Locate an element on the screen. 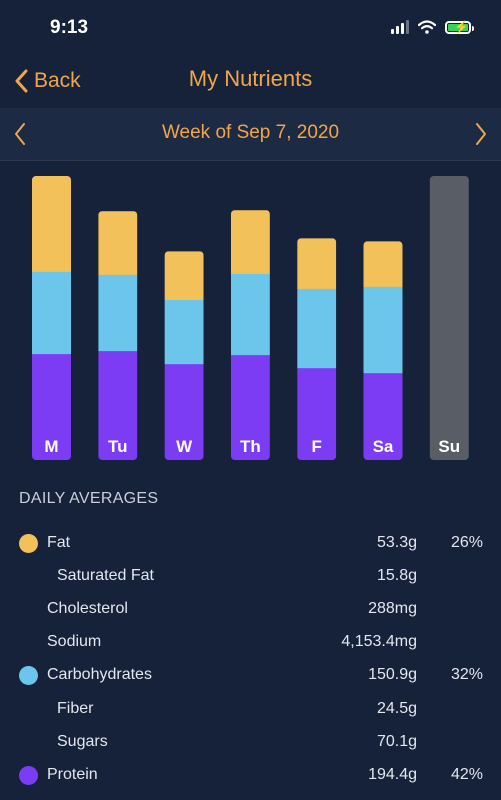 Image resolution: width=501 pixels, height=800 pixels. wifi-icon is located at coordinates (427, 27).